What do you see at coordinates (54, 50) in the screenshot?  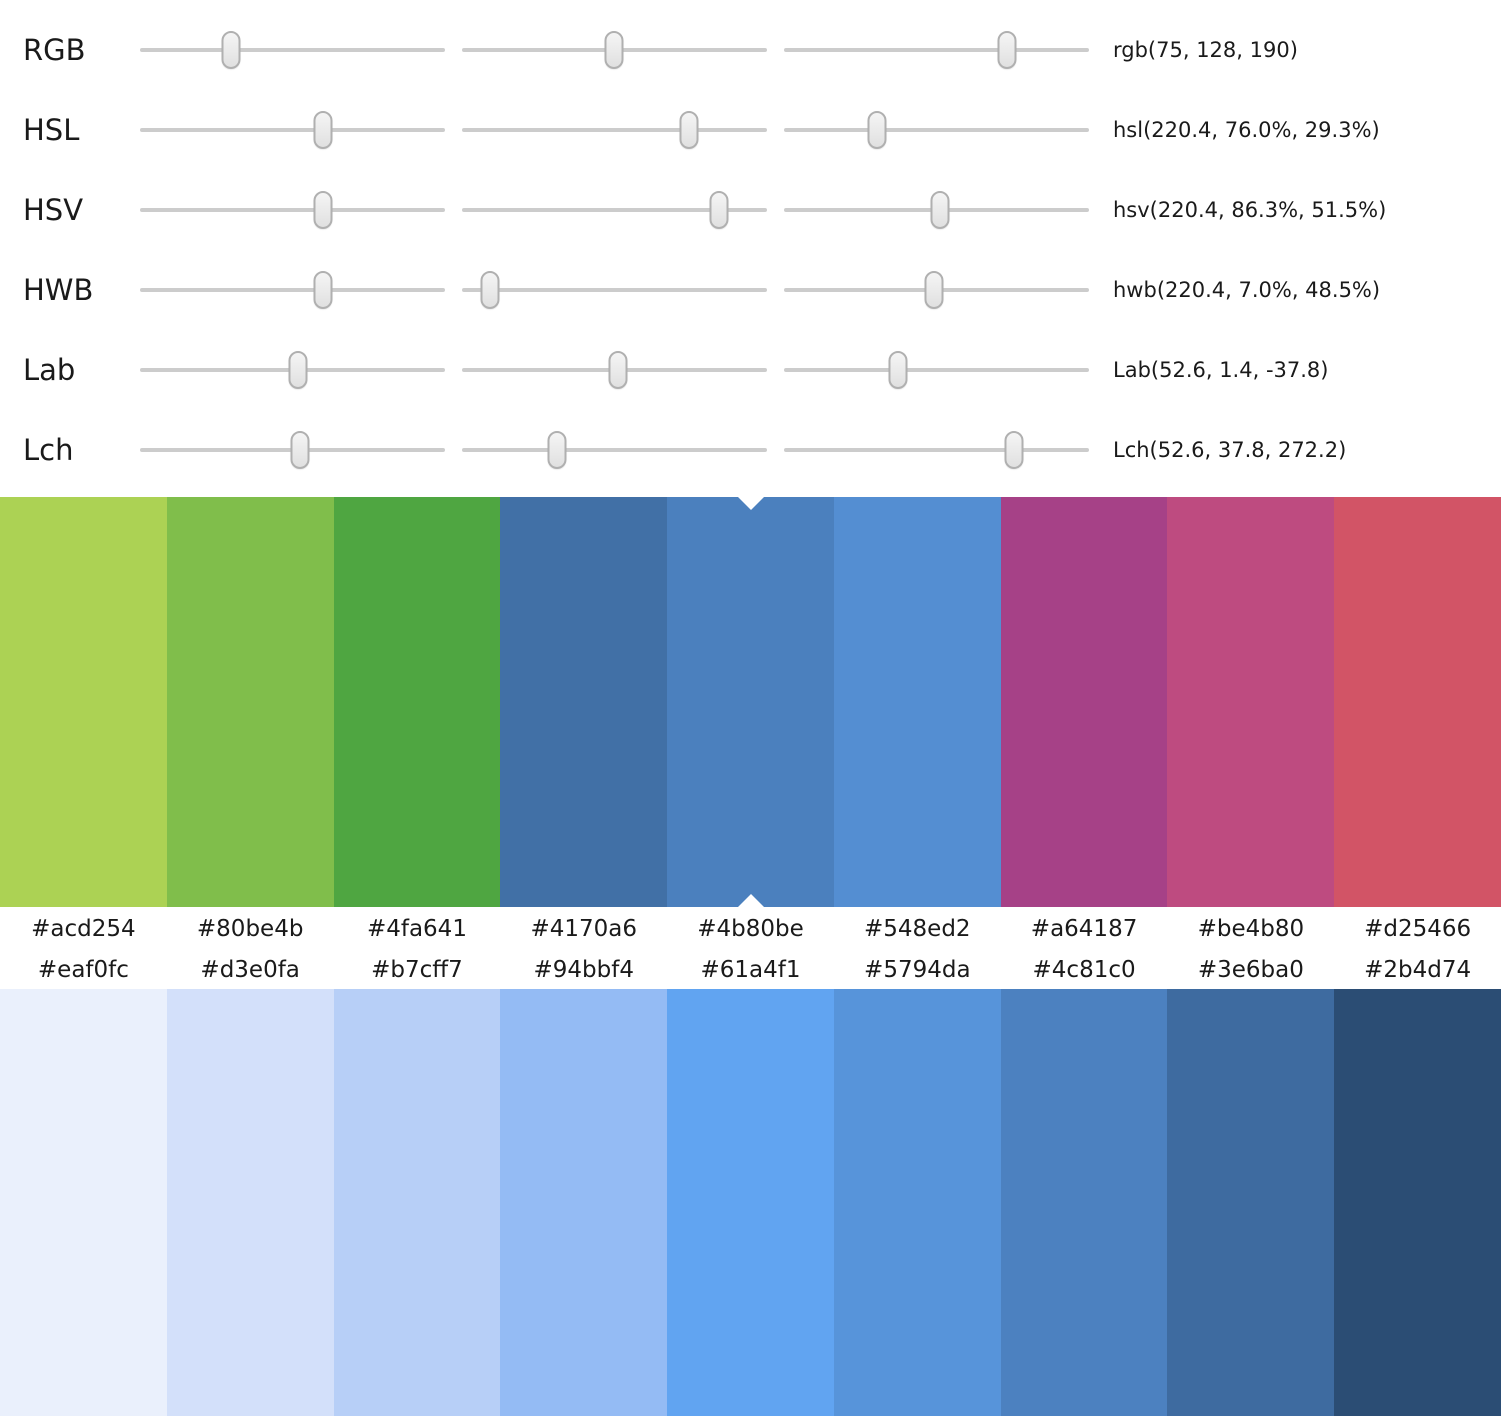 I see `colorspace-label-rgb: RGB` at bounding box center [54, 50].